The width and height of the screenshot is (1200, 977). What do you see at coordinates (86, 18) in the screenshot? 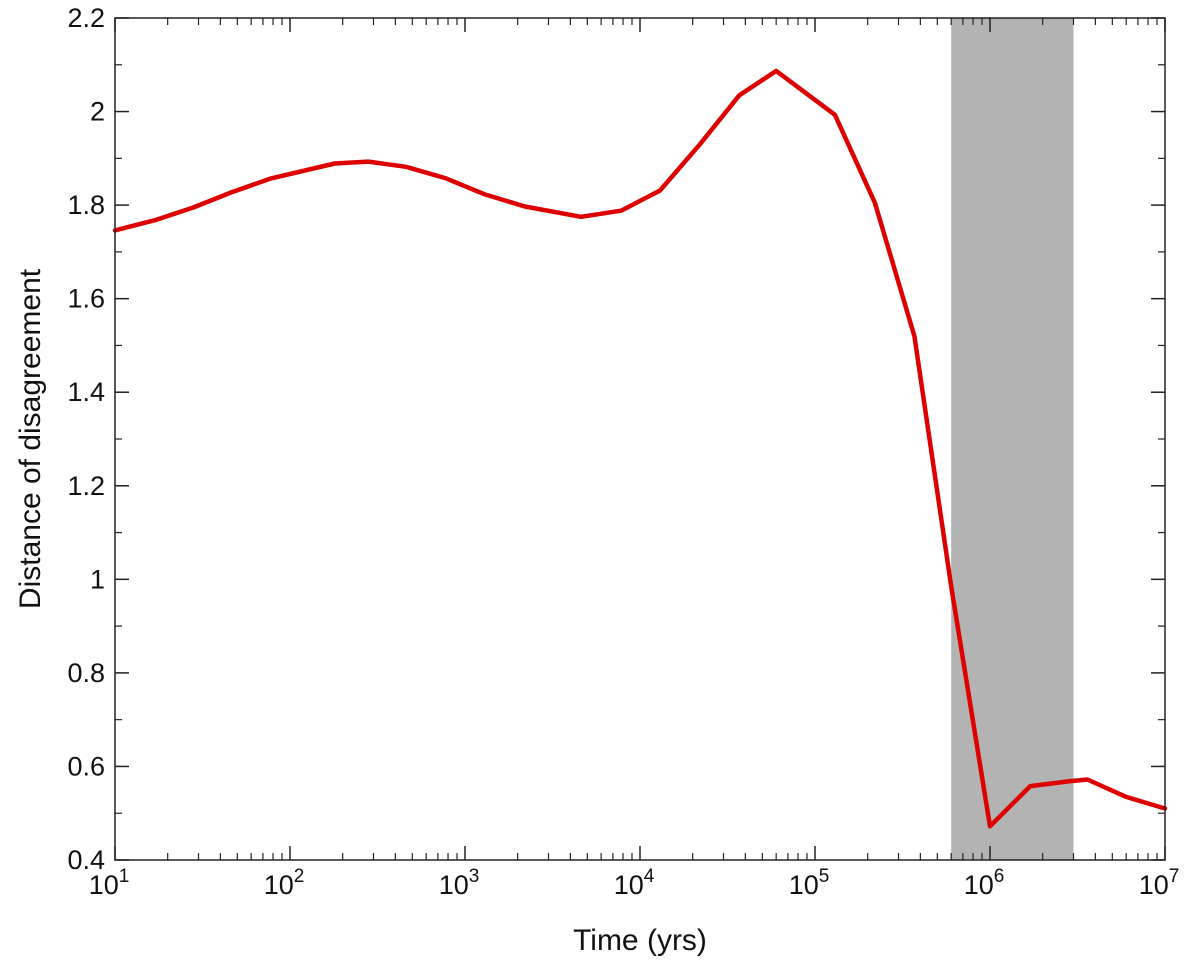
I see `y-tick-label: 2.2` at bounding box center [86, 18].